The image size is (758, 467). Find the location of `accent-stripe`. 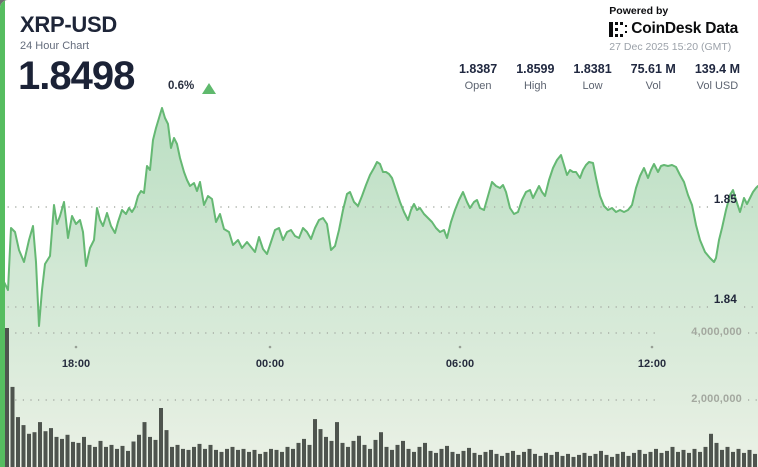

accent-stripe is located at coordinates (2, 233).